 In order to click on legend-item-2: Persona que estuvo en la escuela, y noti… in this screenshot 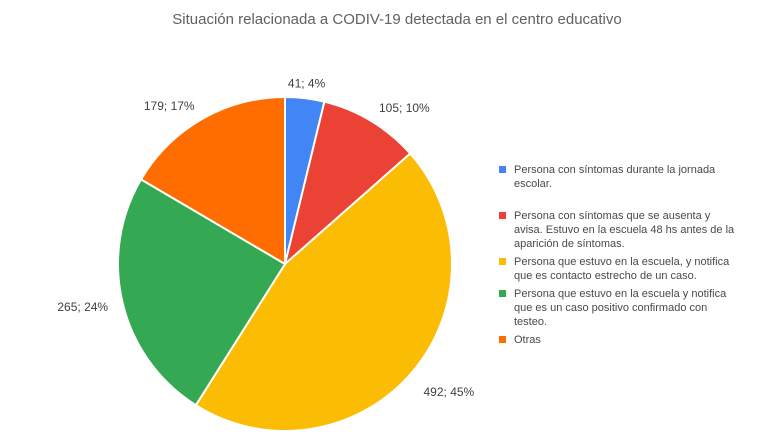, I will do `click(621, 269)`.